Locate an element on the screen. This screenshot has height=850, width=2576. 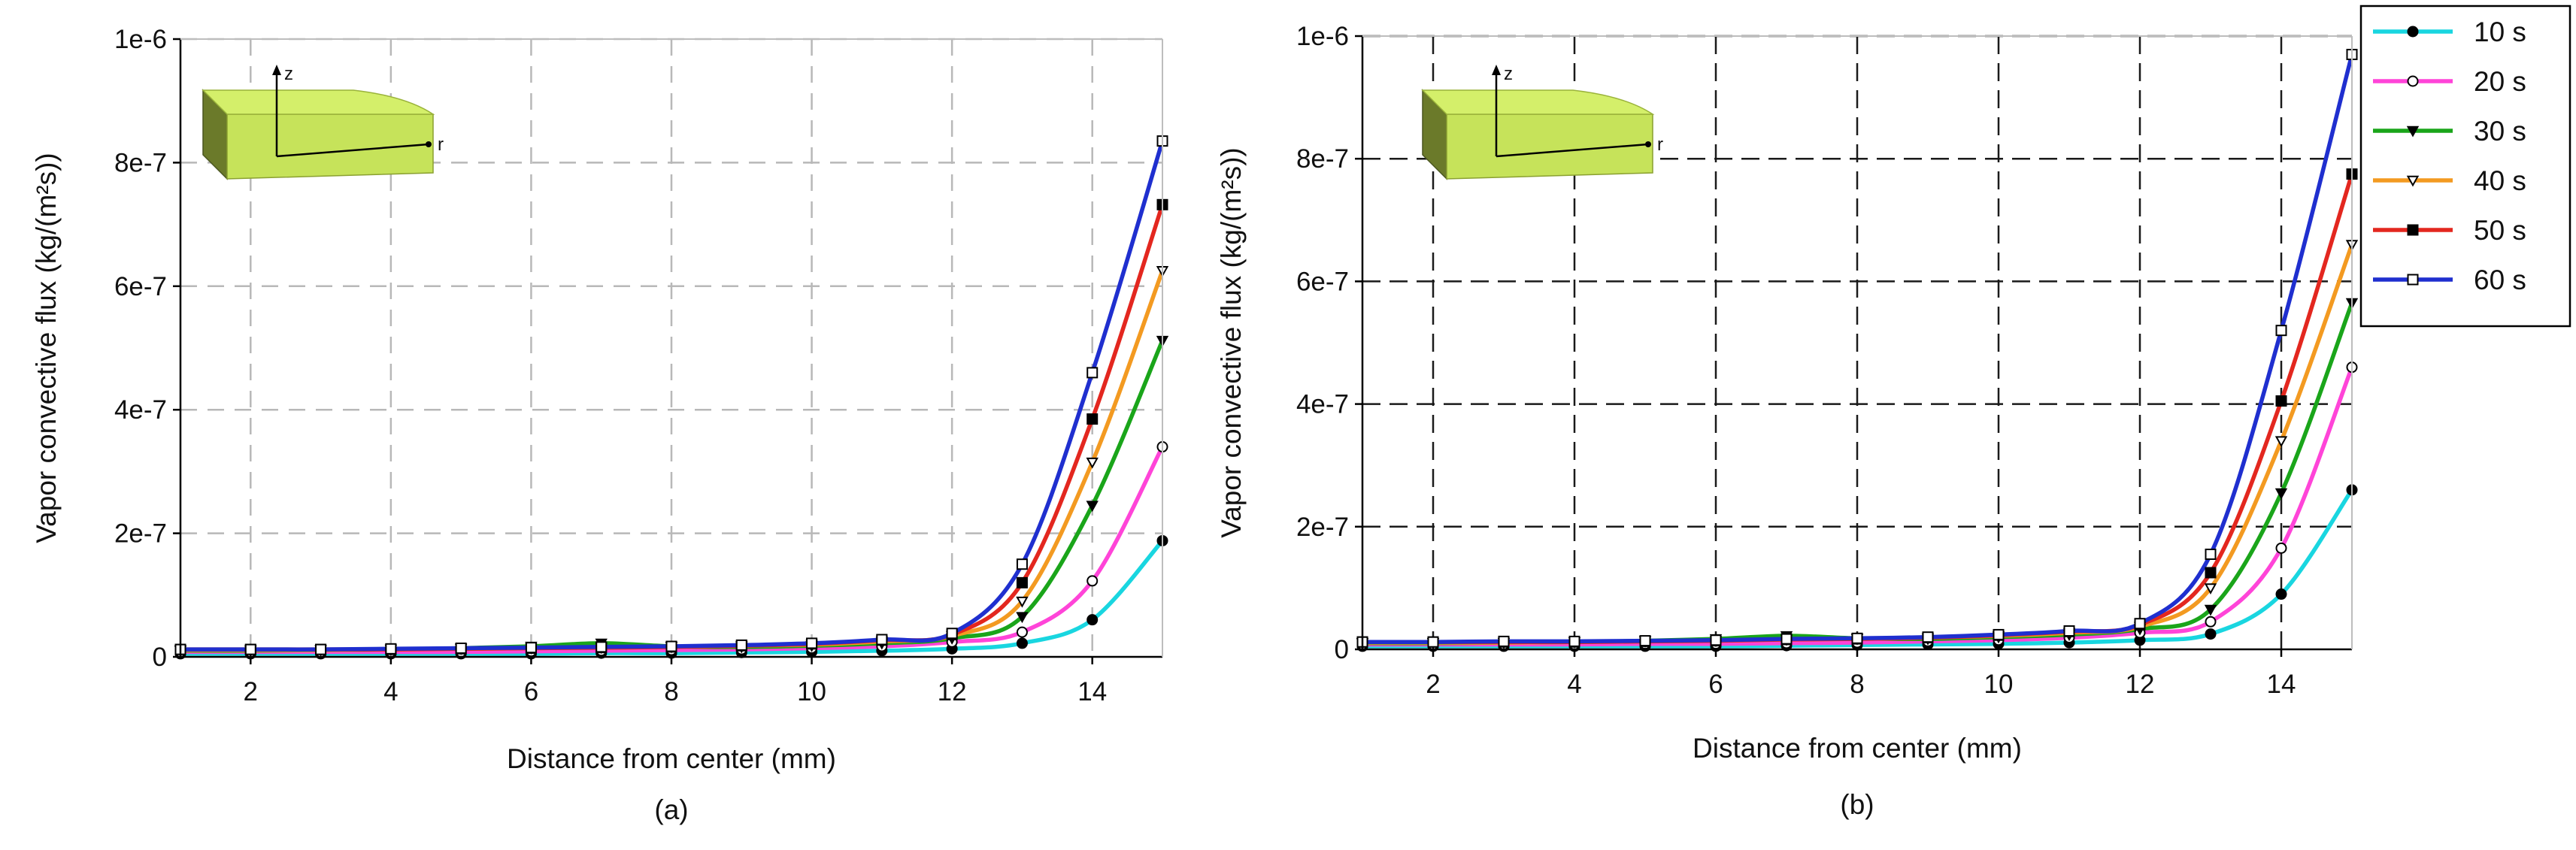
y-axis-label-b: Vapor convective flux (kg/(m²s)) is located at coordinates (1231, 342).